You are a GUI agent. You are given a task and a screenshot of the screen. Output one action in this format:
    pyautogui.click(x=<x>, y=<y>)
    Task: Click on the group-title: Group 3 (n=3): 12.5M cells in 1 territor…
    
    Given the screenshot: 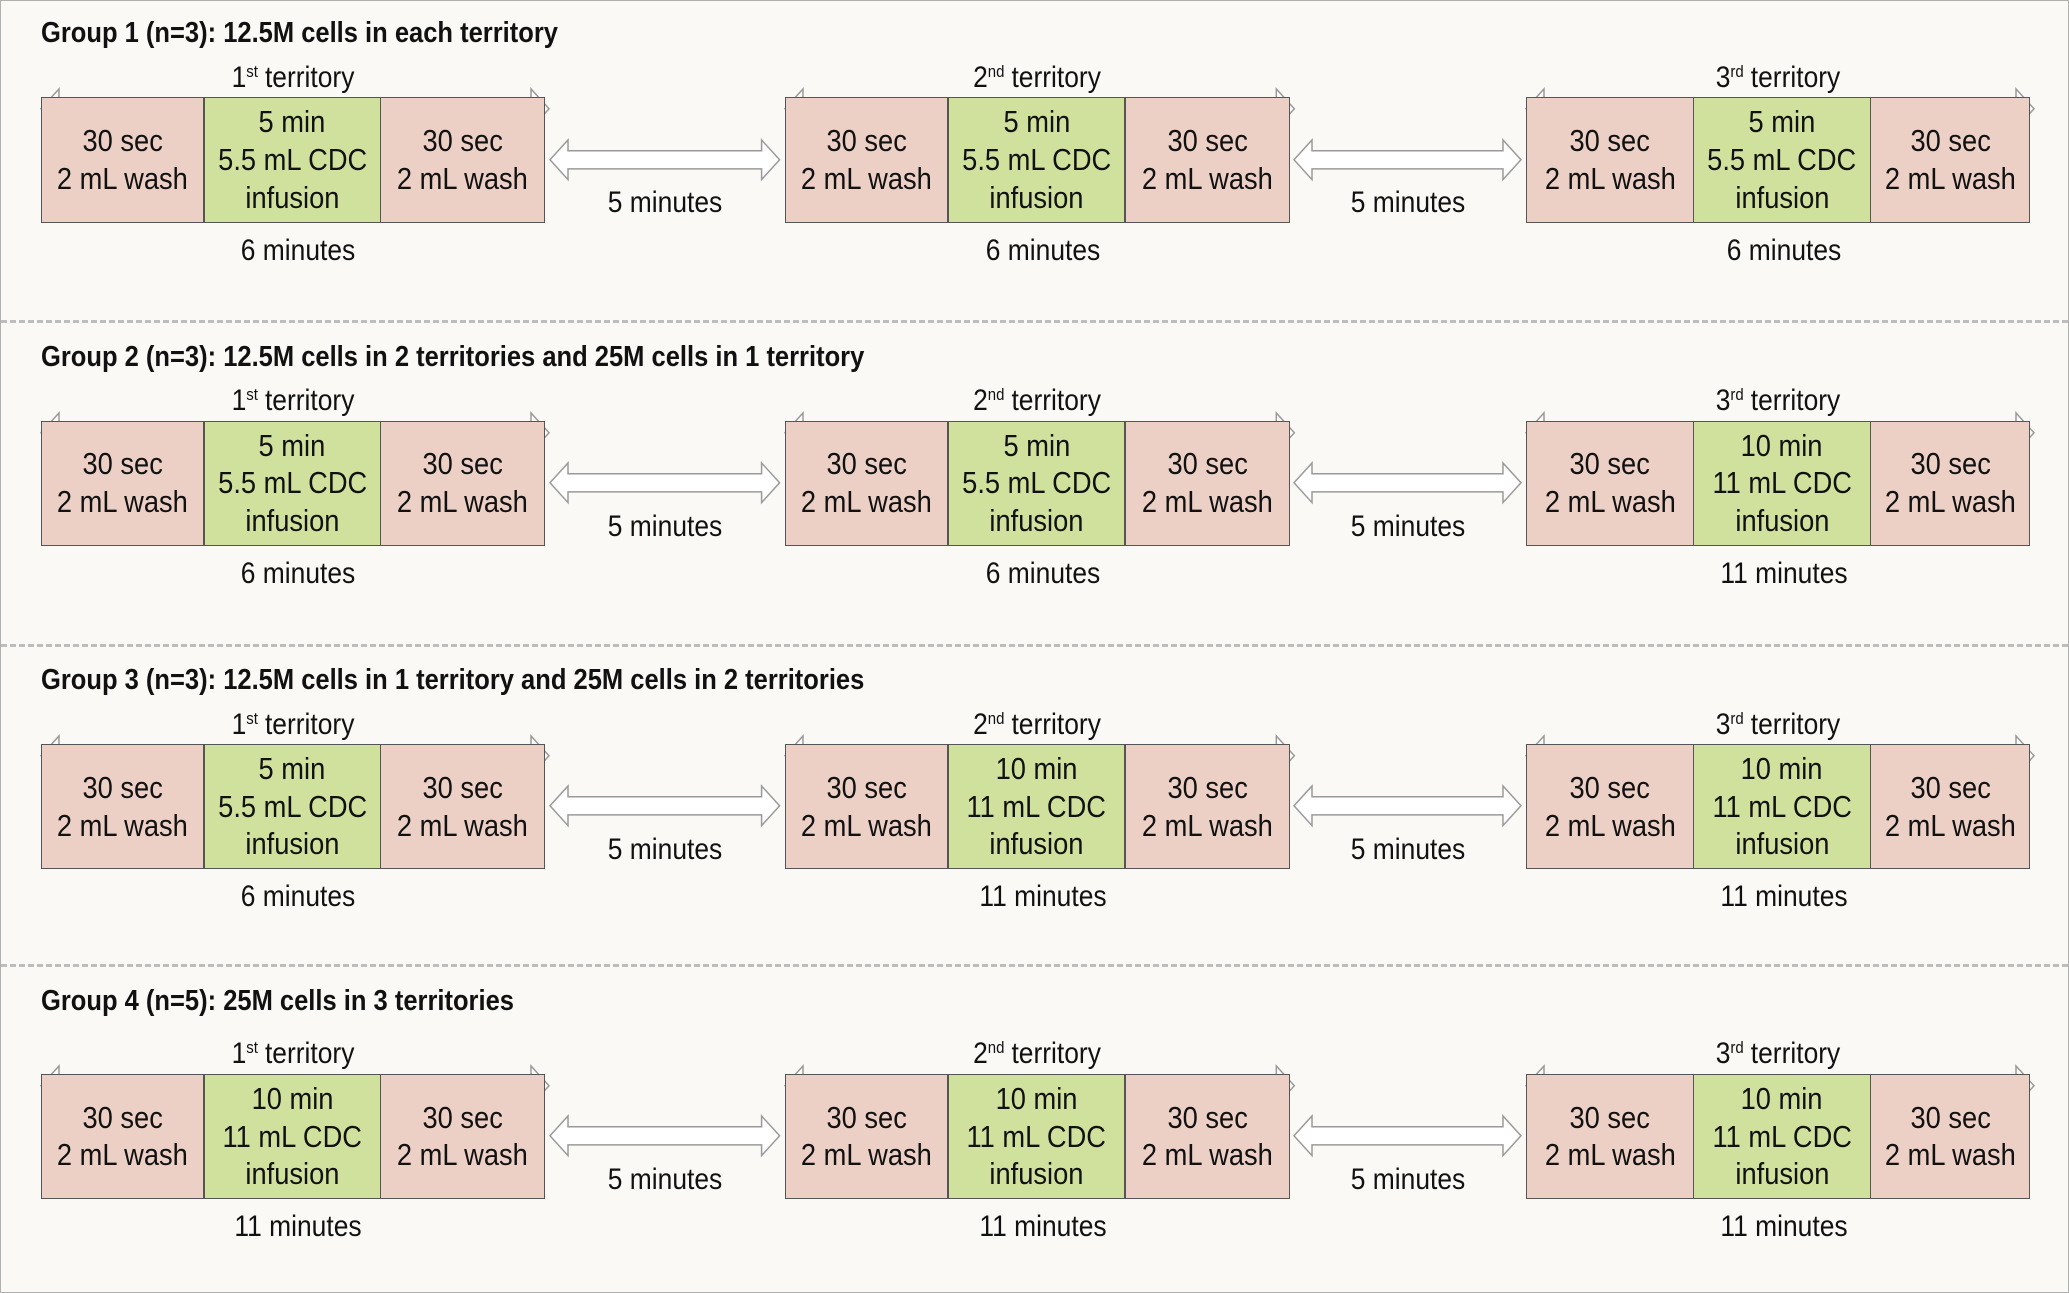 What is the action you would take?
    pyautogui.click(x=452, y=680)
    